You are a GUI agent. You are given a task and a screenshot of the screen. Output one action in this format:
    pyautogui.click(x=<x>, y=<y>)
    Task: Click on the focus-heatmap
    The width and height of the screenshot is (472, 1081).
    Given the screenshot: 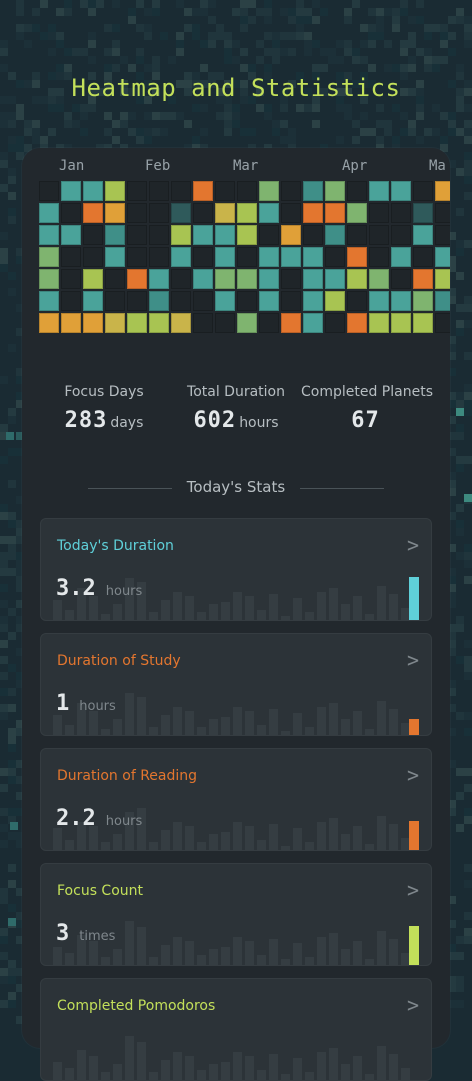 What is the action you would take?
    pyautogui.click(x=236, y=258)
    